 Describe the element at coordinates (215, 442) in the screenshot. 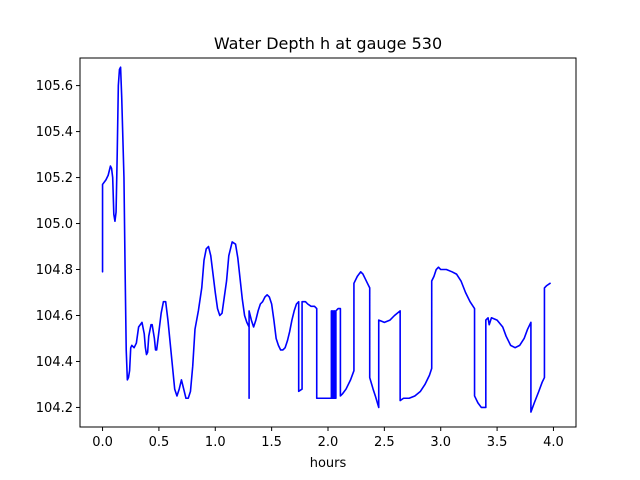

I see `x-tick-label: 1.0` at that location.